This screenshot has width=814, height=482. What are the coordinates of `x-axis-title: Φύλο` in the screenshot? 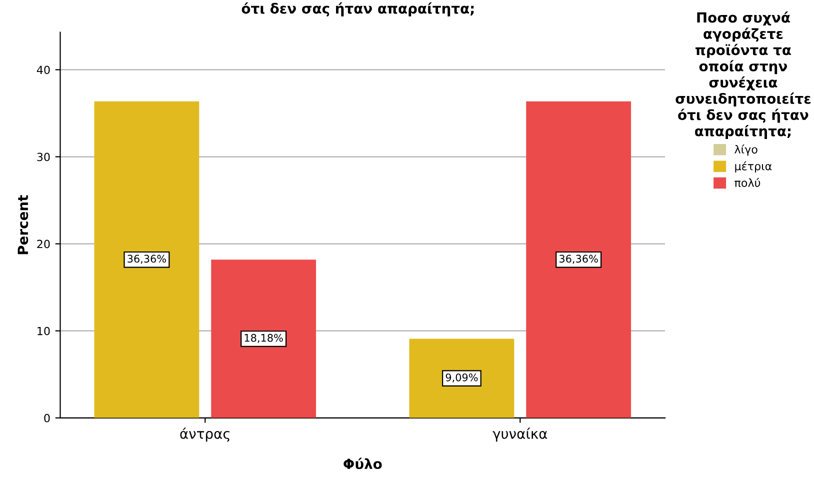 It's located at (363, 464).